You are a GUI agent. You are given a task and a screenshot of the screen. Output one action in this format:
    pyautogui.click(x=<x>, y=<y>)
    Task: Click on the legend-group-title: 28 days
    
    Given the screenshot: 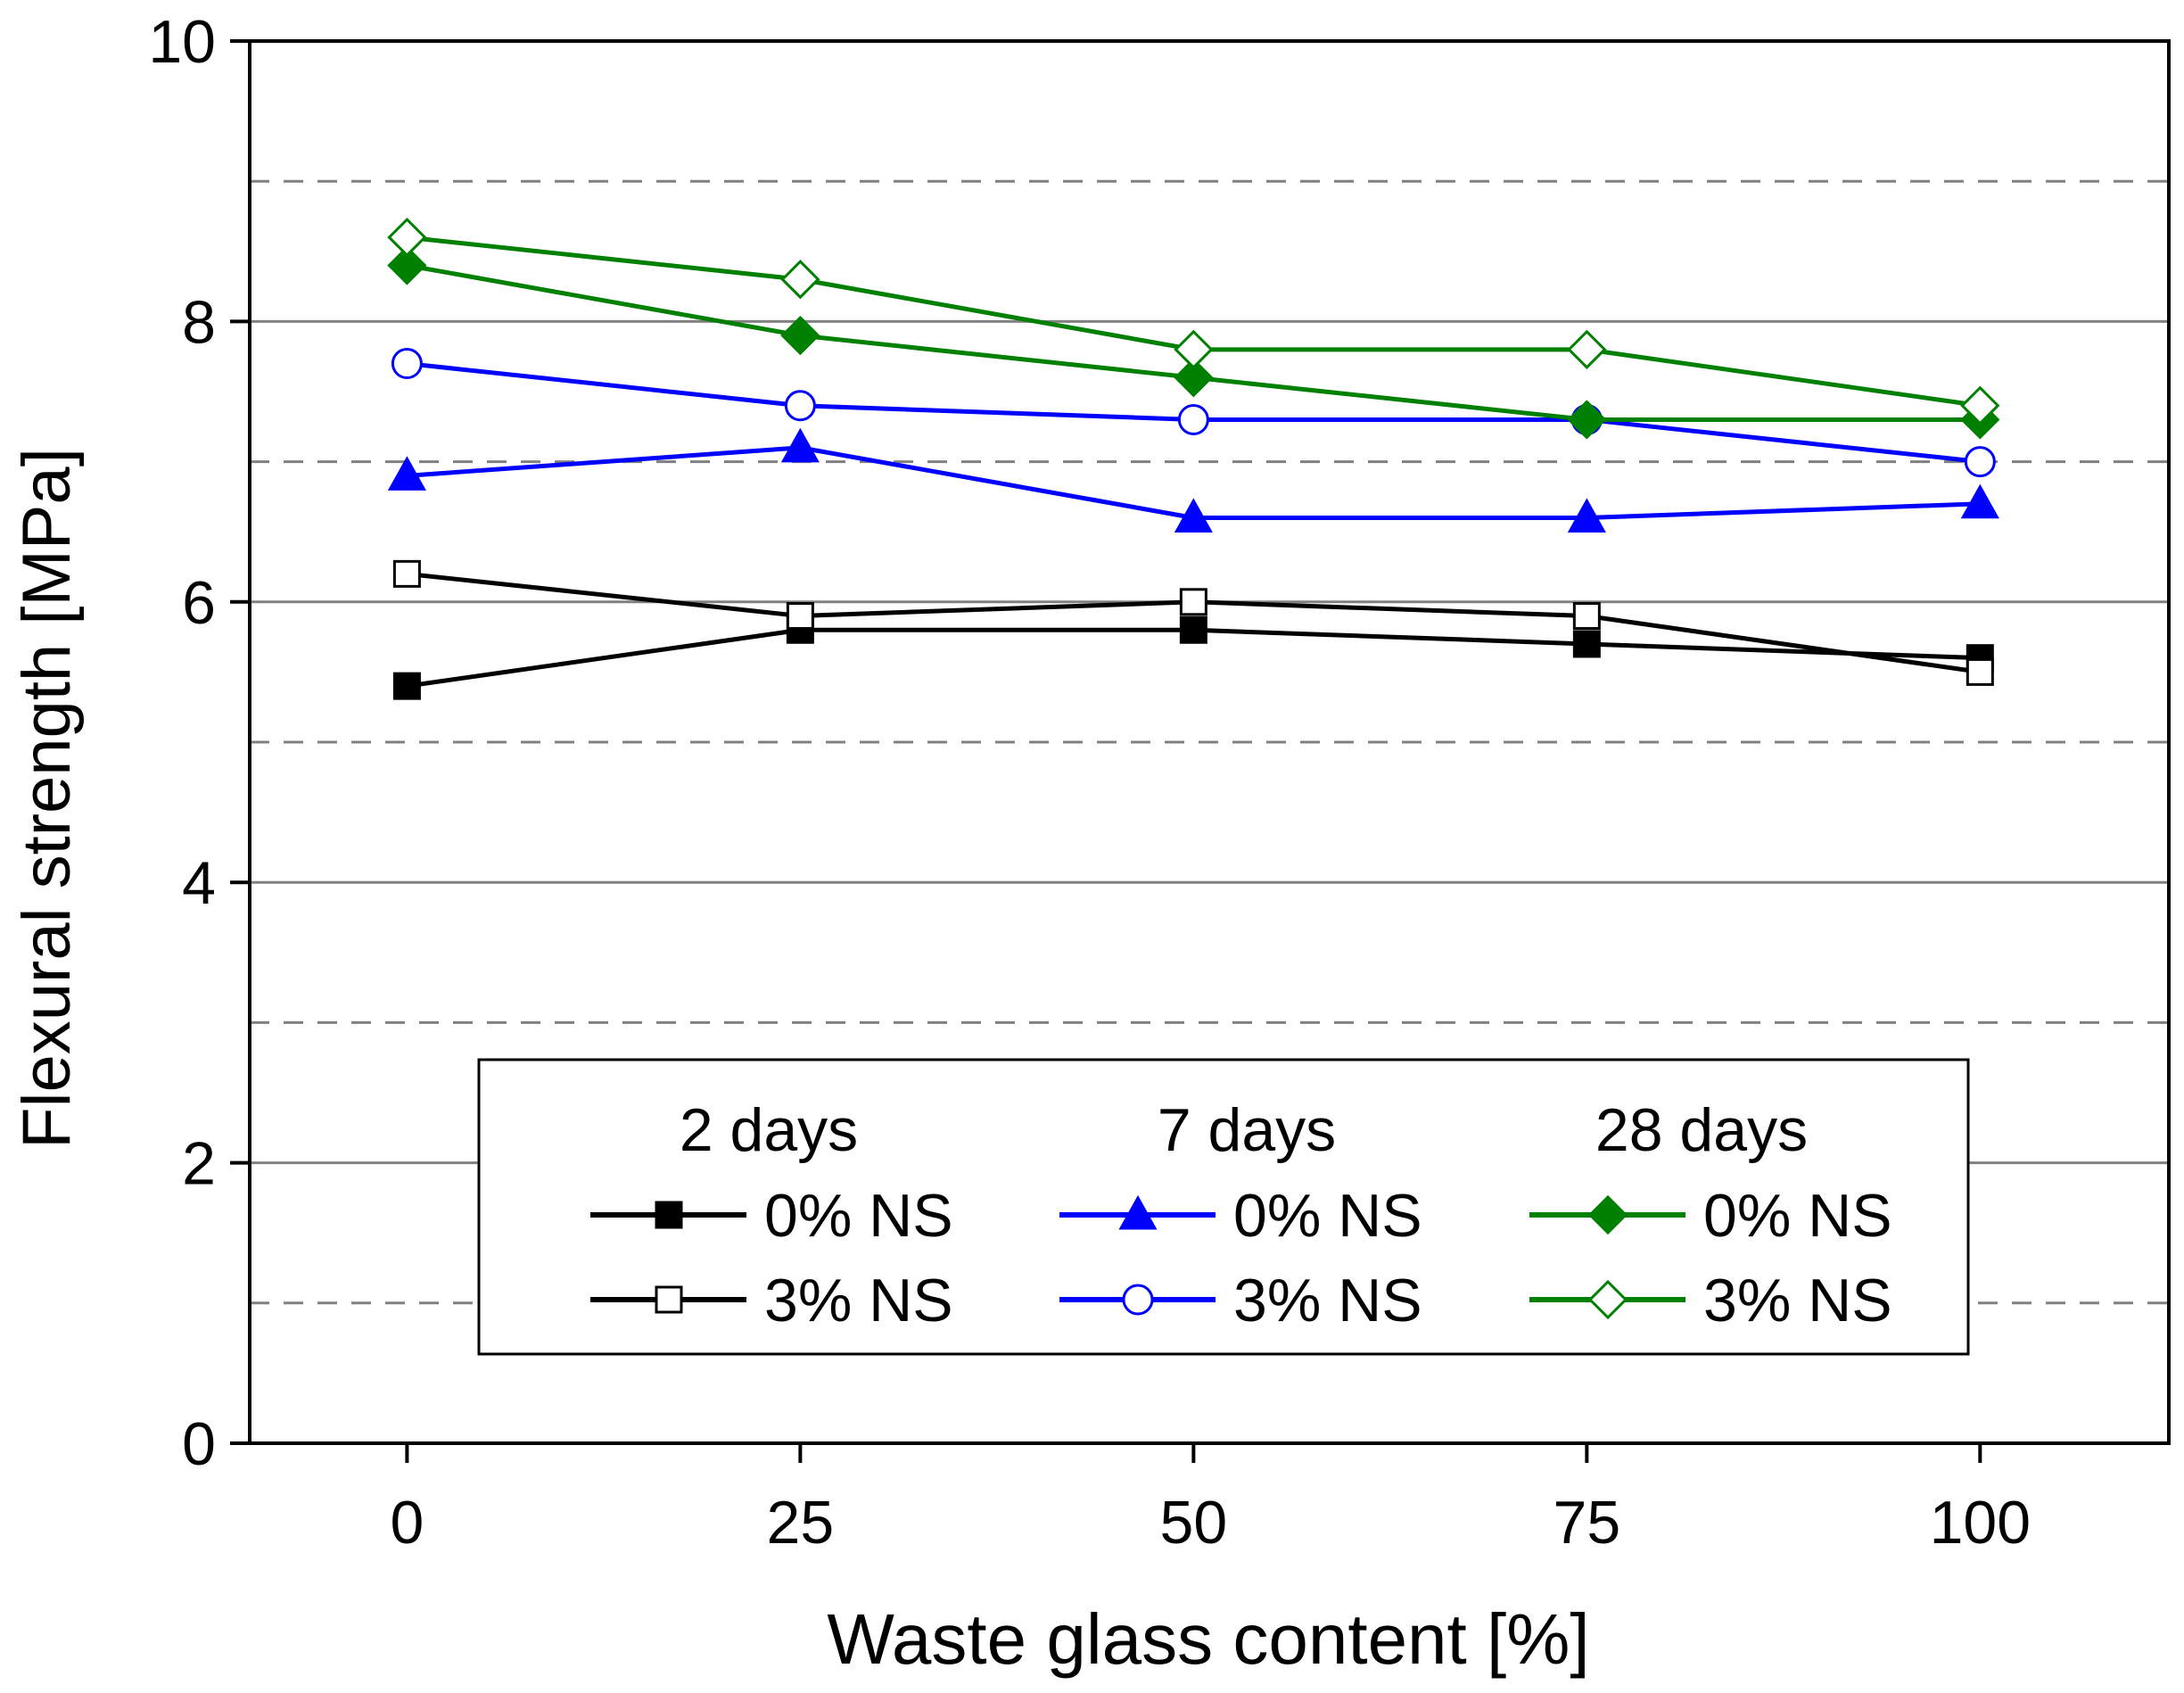 What is the action you would take?
    pyautogui.click(x=1701, y=1130)
    